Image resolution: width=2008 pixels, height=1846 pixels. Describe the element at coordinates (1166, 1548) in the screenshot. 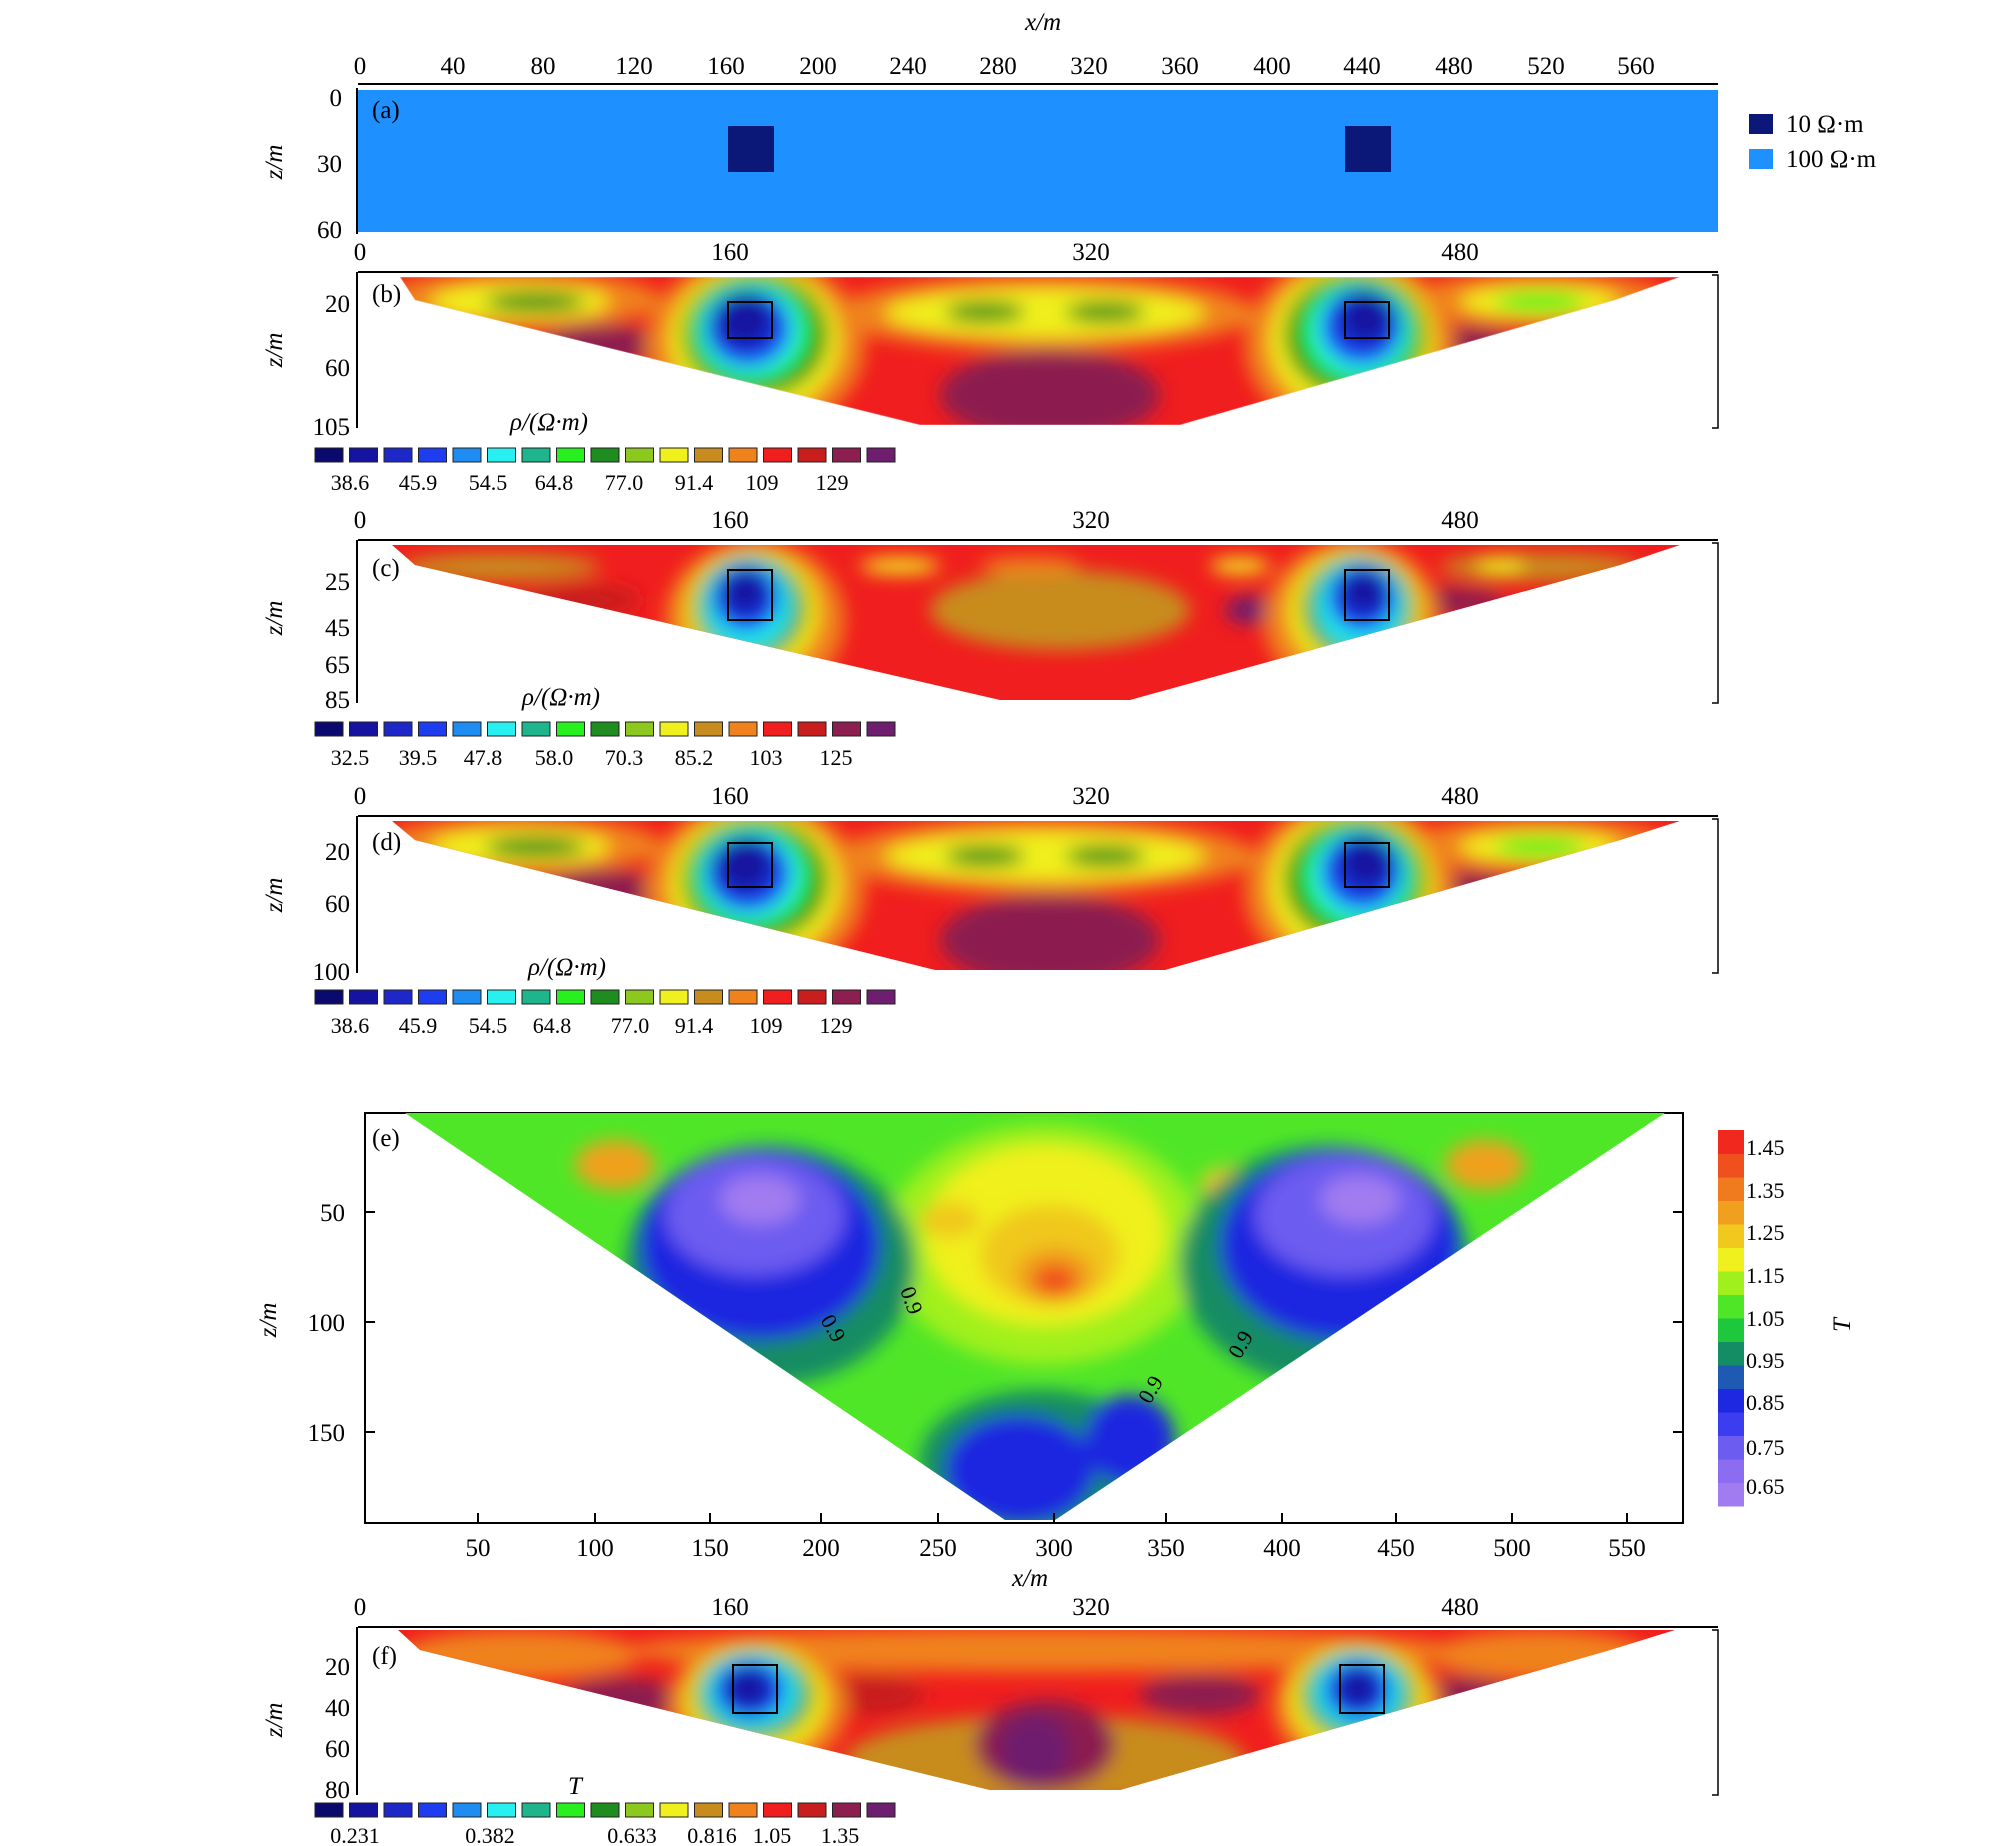

I see `x-tick-label: 350` at that location.